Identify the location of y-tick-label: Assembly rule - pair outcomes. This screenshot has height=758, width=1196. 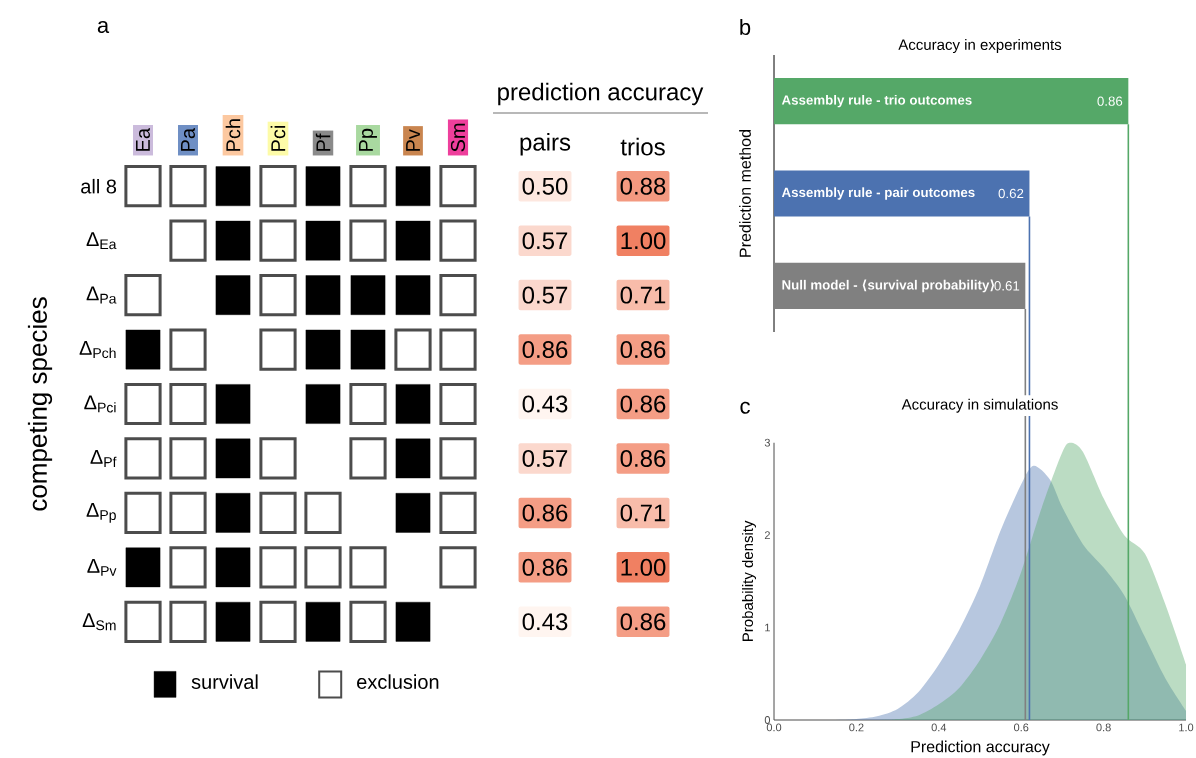
(878, 193).